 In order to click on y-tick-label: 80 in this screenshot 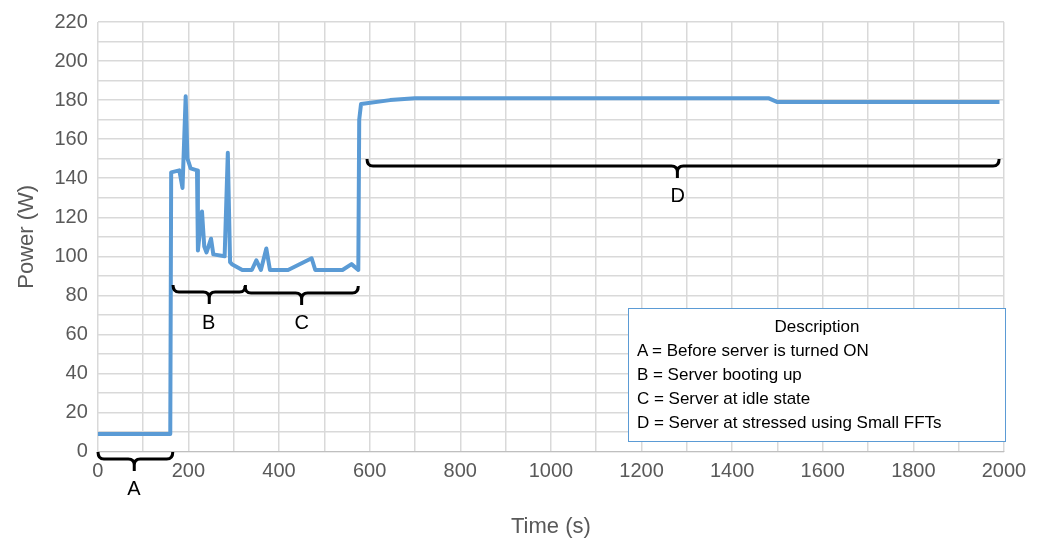, I will do `click(76, 293)`.